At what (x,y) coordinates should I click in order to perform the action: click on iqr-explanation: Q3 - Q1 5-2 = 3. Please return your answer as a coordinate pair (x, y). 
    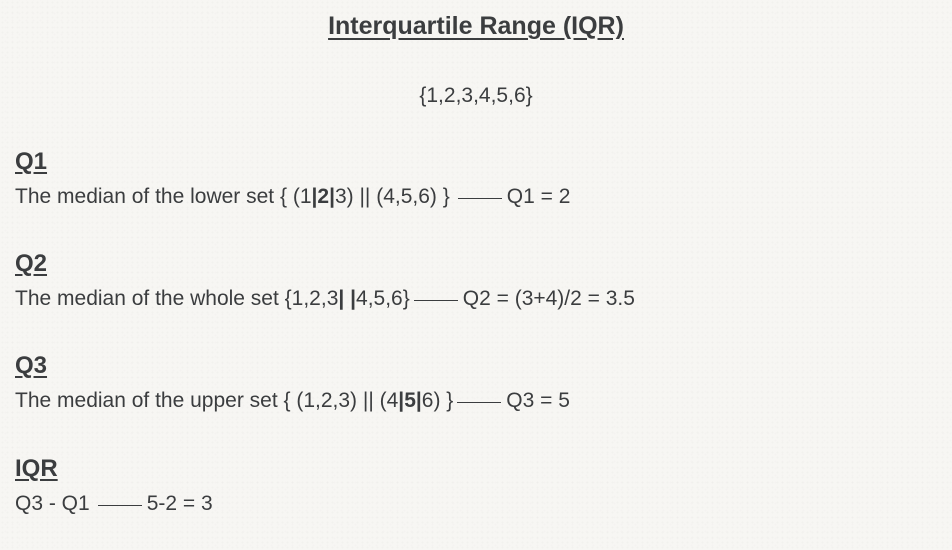
    Looking at the image, I should click on (114, 504).